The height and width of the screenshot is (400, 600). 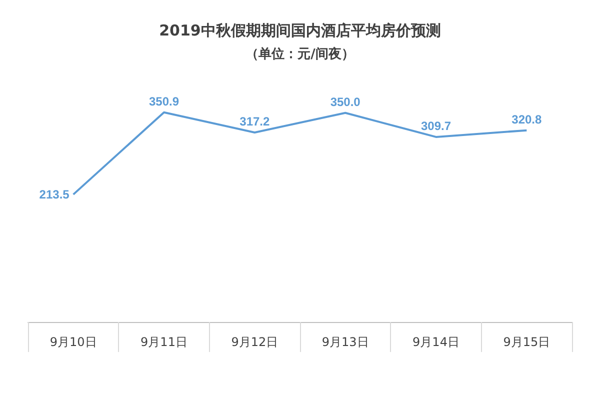 I want to click on chart-subtitle: （单位：元/间夜）, so click(x=300, y=54).